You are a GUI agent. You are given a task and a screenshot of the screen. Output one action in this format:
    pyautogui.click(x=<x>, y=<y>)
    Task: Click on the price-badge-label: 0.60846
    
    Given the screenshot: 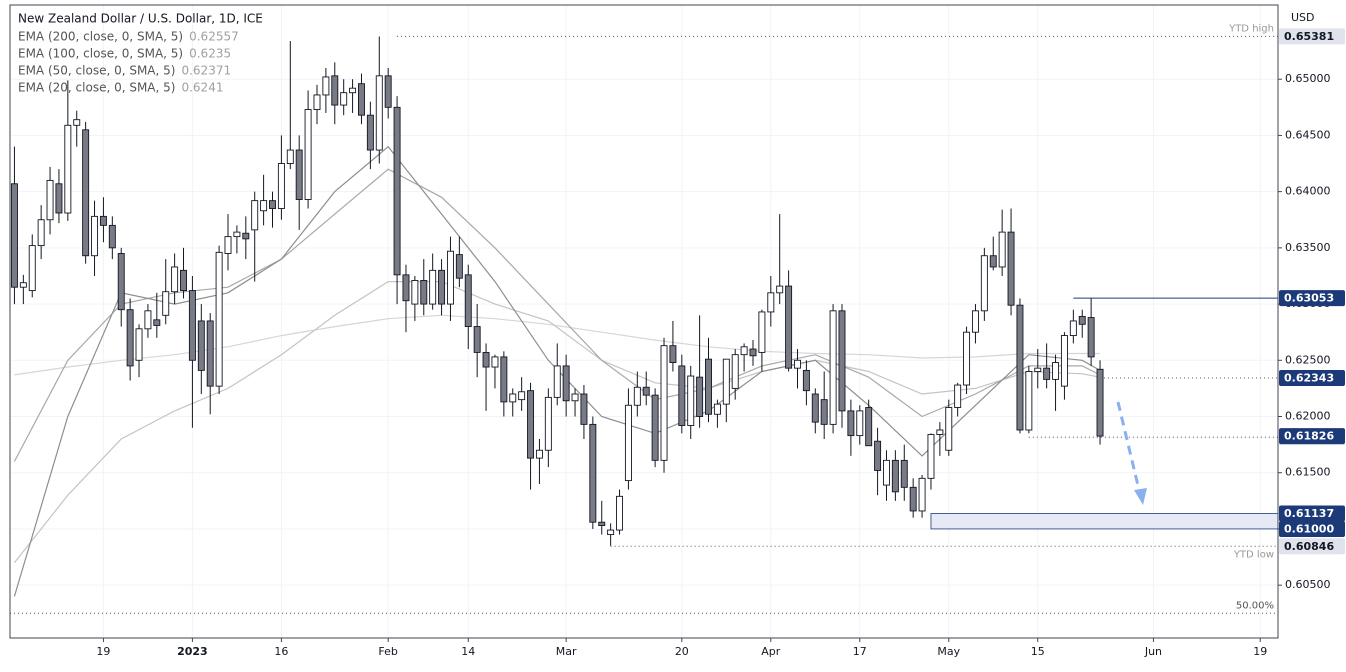 What is the action you would take?
    pyautogui.click(x=1309, y=546)
    